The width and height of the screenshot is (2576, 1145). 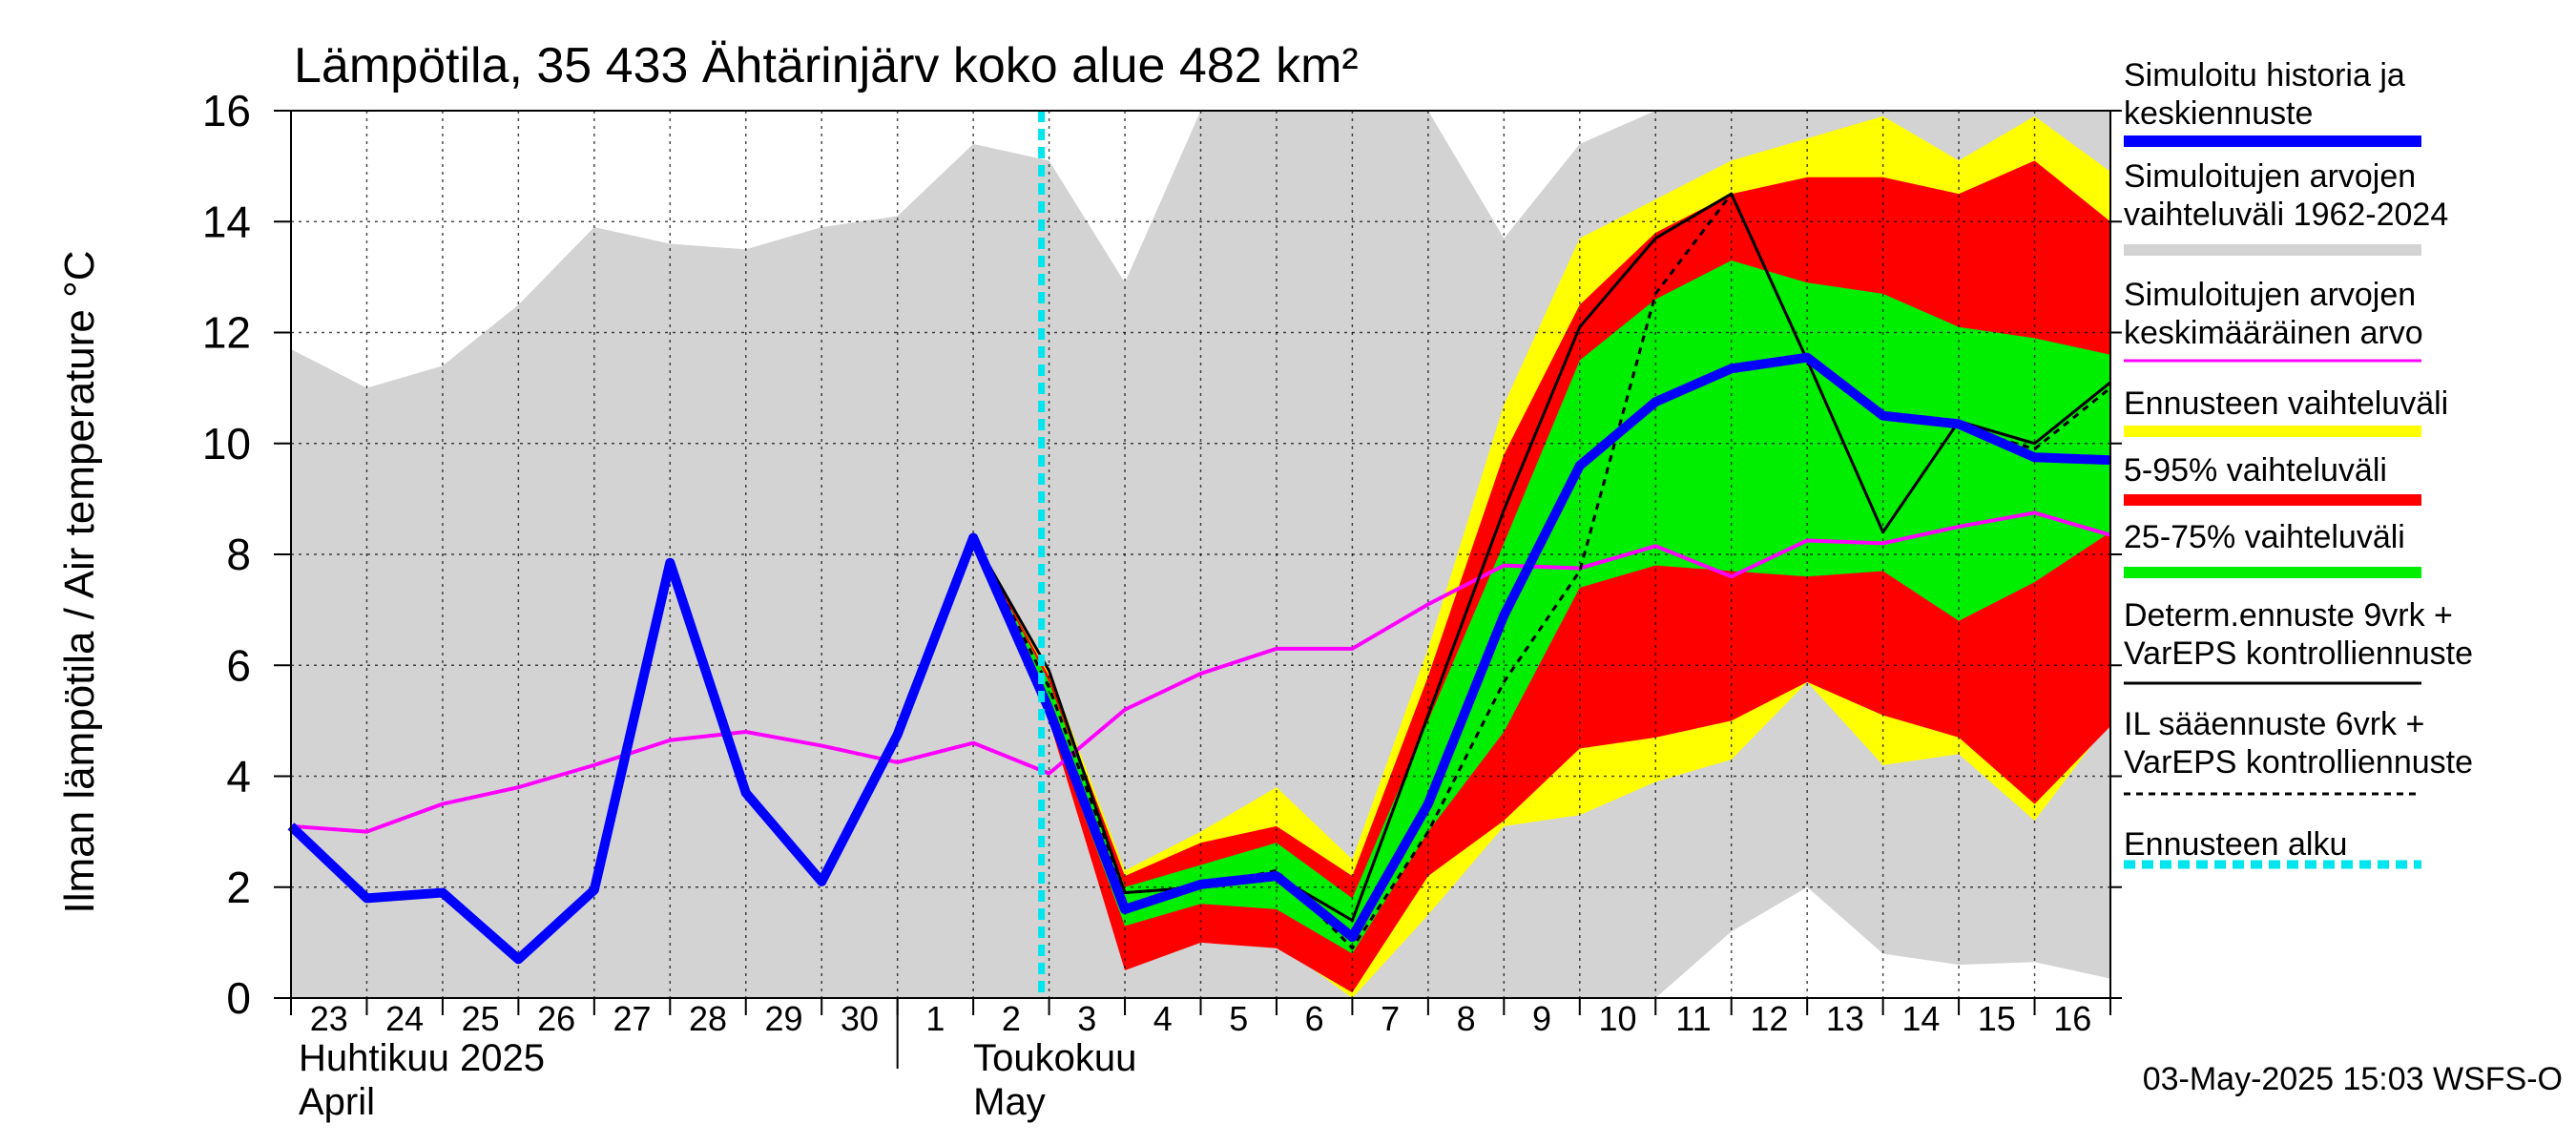 What do you see at coordinates (1314, 1018) in the screenshot?
I see `x-tick-label: 6` at bounding box center [1314, 1018].